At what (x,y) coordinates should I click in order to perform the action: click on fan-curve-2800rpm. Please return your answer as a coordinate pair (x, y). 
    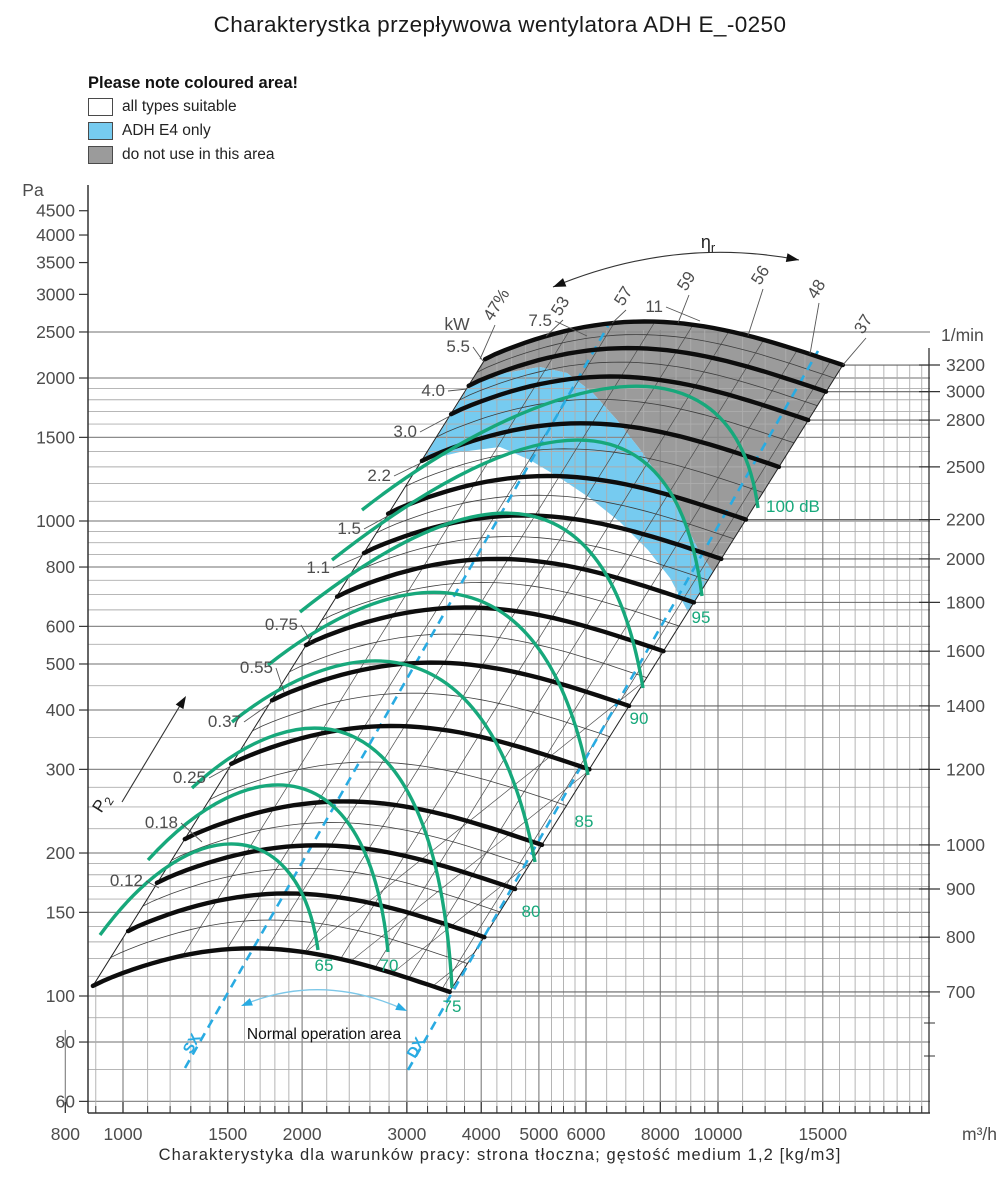
    Looking at the image, I should click on (629, 398).